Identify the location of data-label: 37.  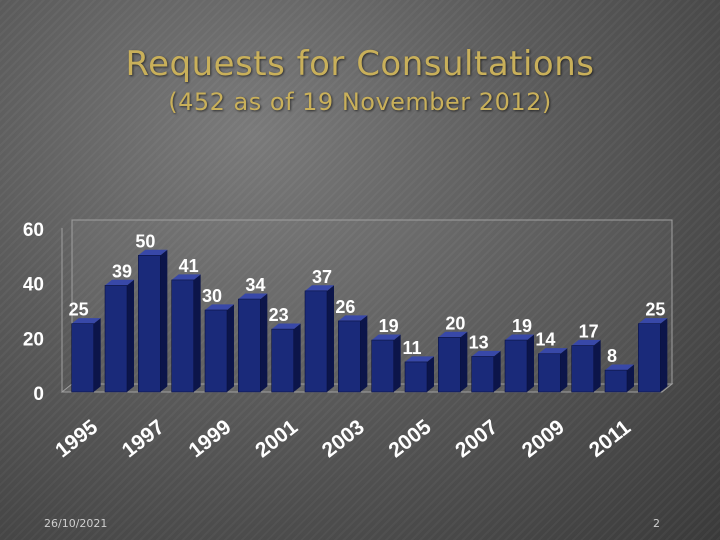
(322, 277).